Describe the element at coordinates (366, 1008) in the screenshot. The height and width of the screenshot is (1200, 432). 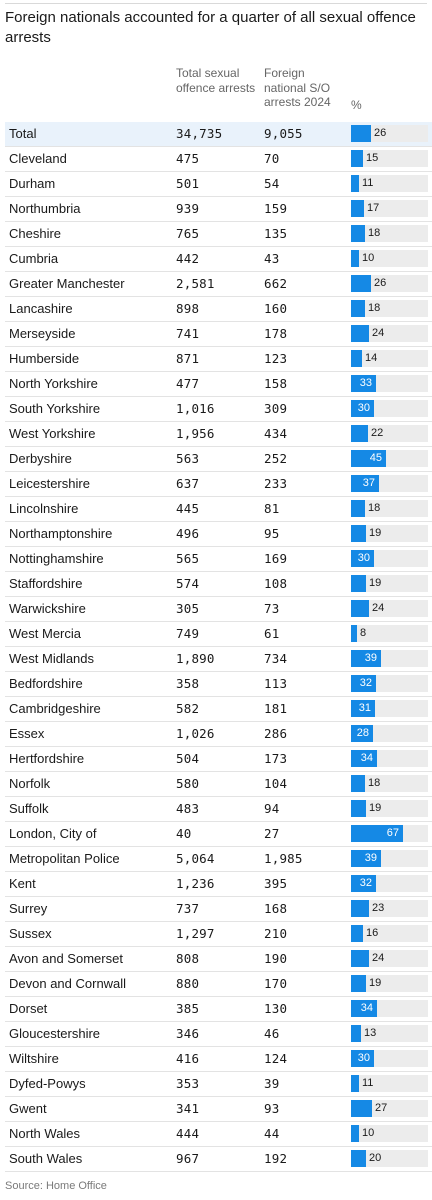
I see `percent-label: 34` at that location.